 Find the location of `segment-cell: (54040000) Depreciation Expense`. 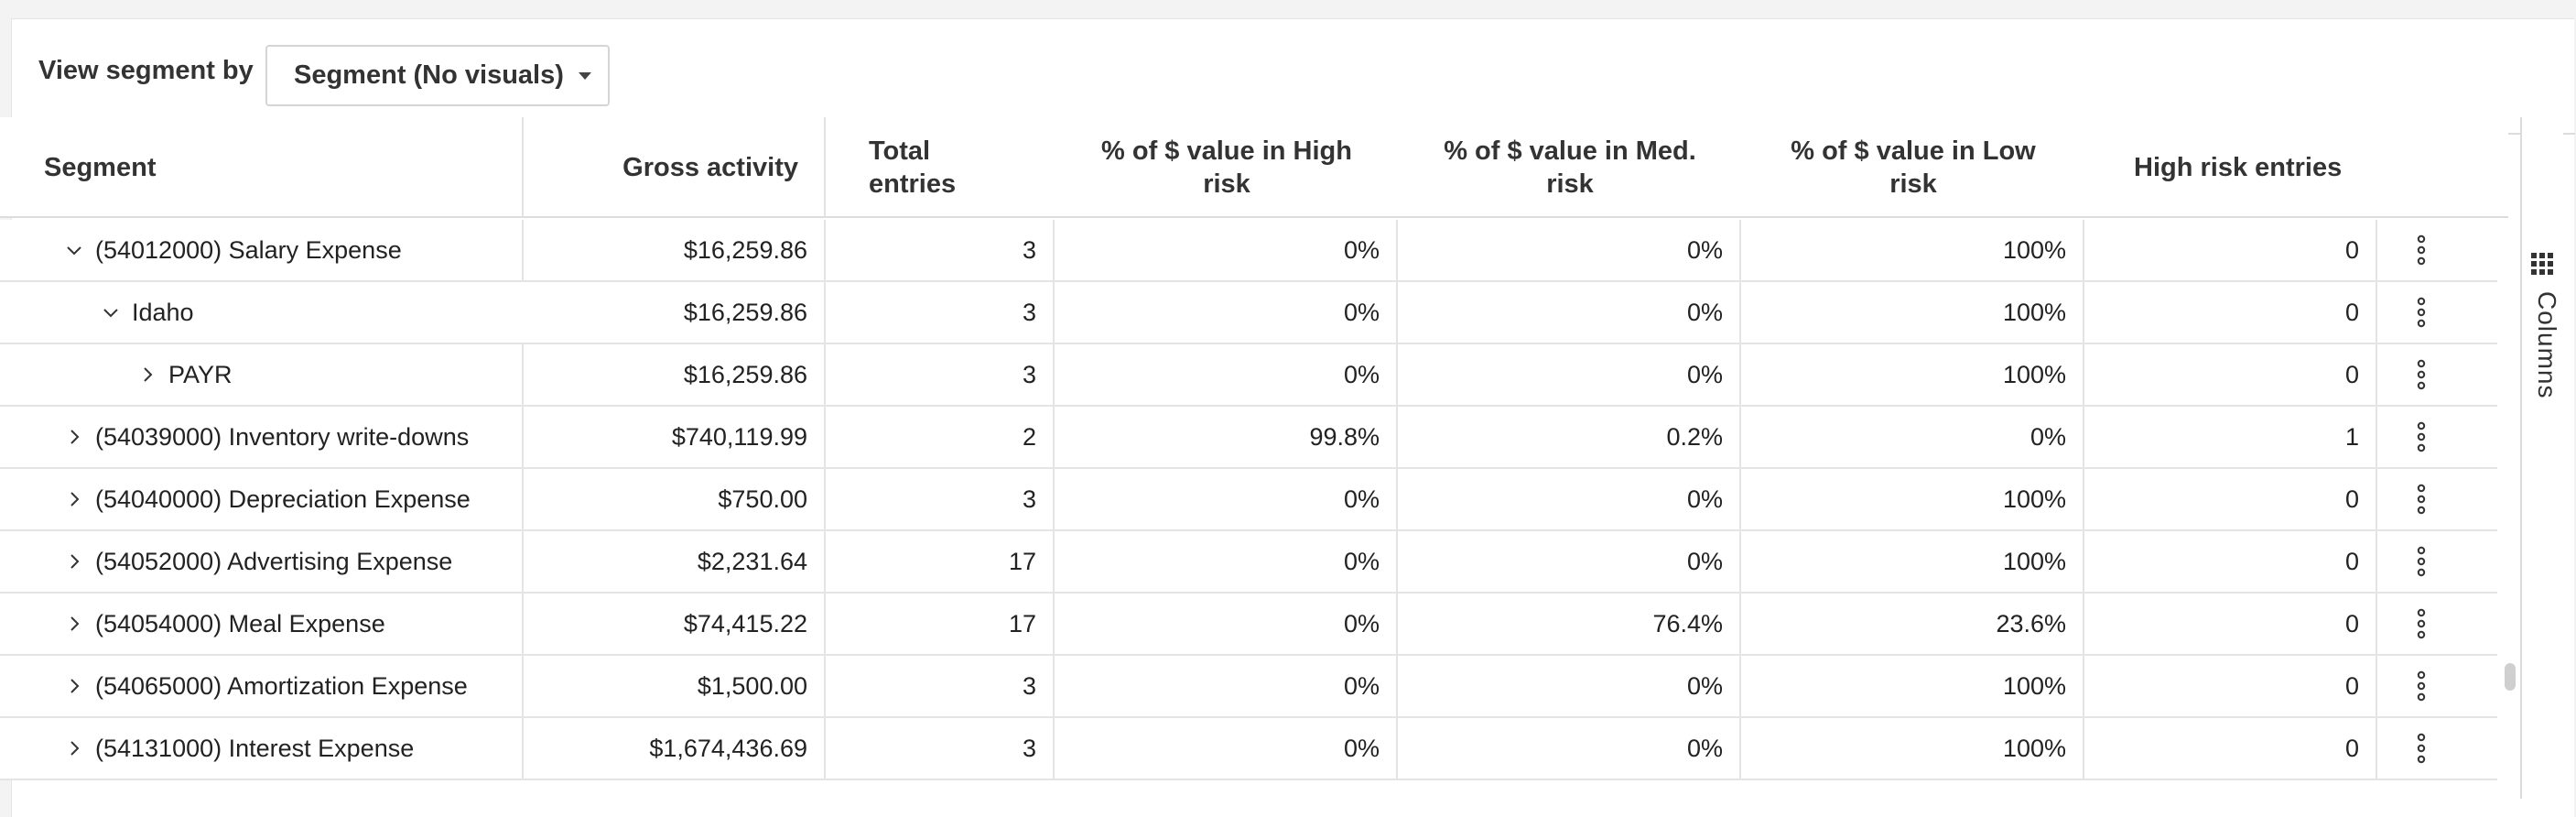

segment-cell: (54040000) Depreciation Expense is located at coordinates (262, 499).